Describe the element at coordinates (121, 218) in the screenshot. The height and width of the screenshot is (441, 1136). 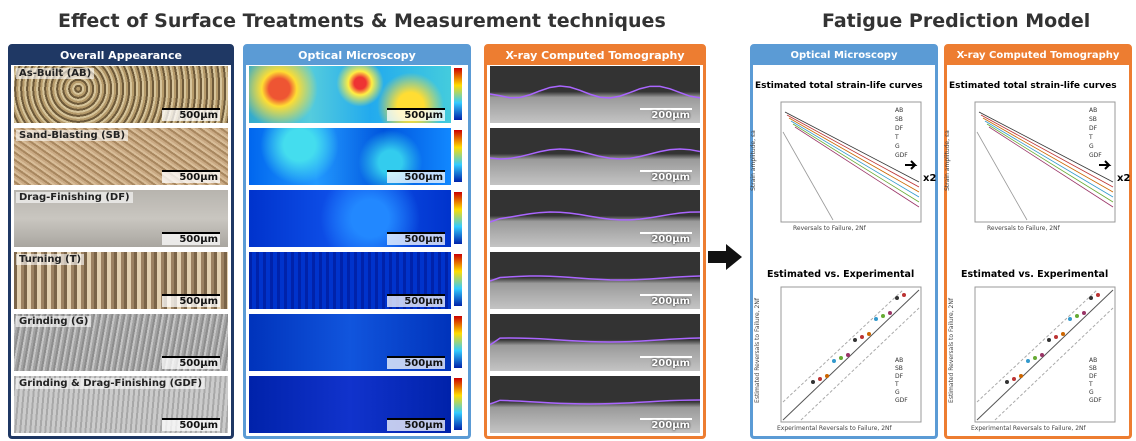
I see `surface-photo: Drag-Finishing (DF) 500µm` at that location.